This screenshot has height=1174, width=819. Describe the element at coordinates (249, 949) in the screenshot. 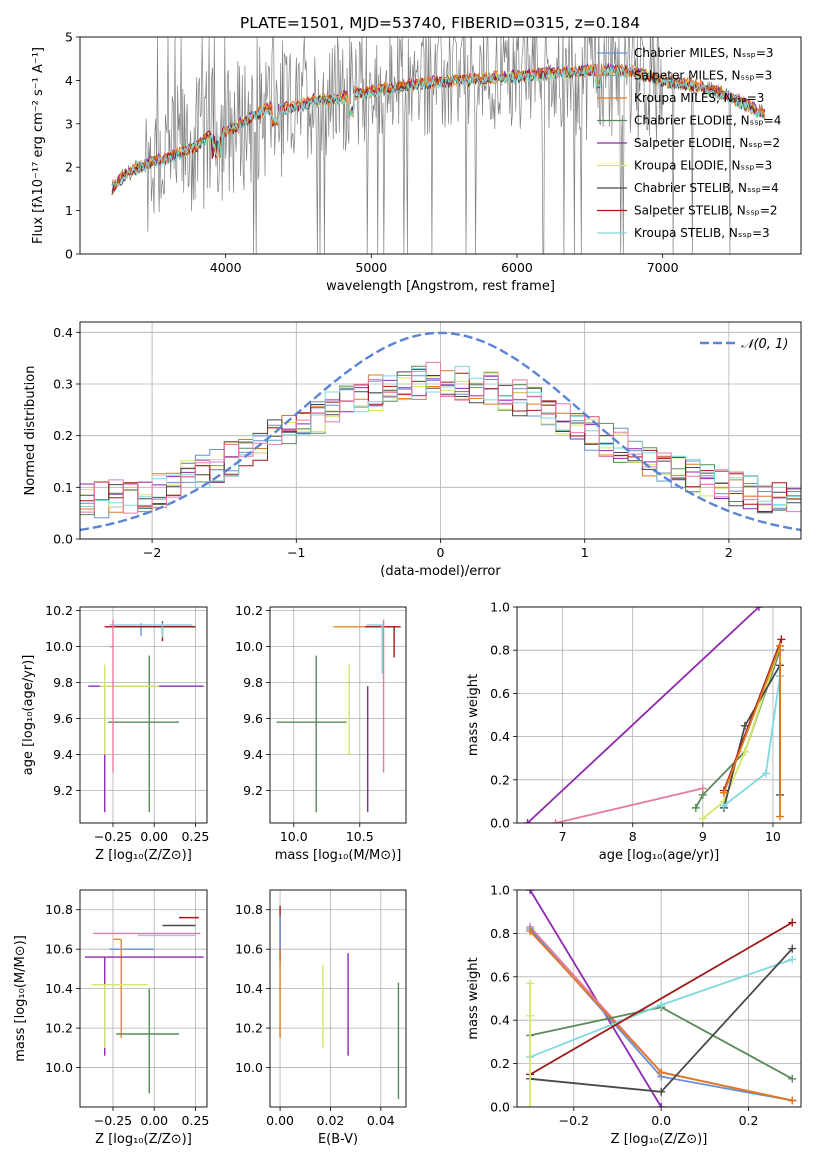

I see `y-tick-label: 10.6` at that location.